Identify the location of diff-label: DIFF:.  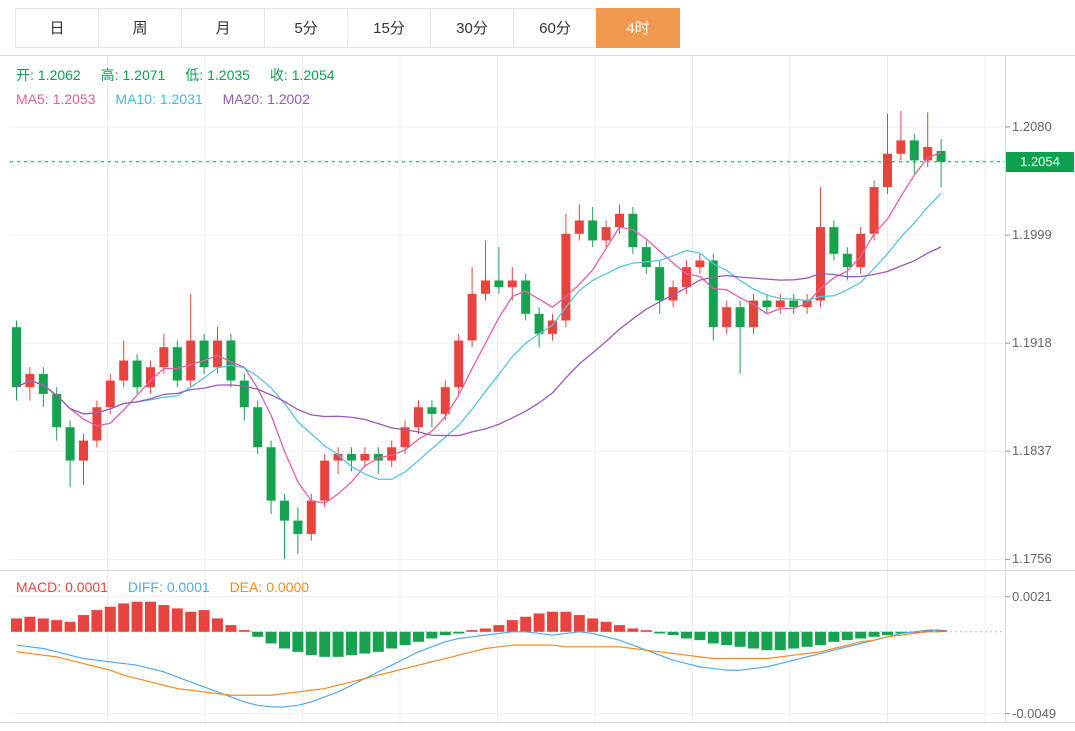
(145, 587).